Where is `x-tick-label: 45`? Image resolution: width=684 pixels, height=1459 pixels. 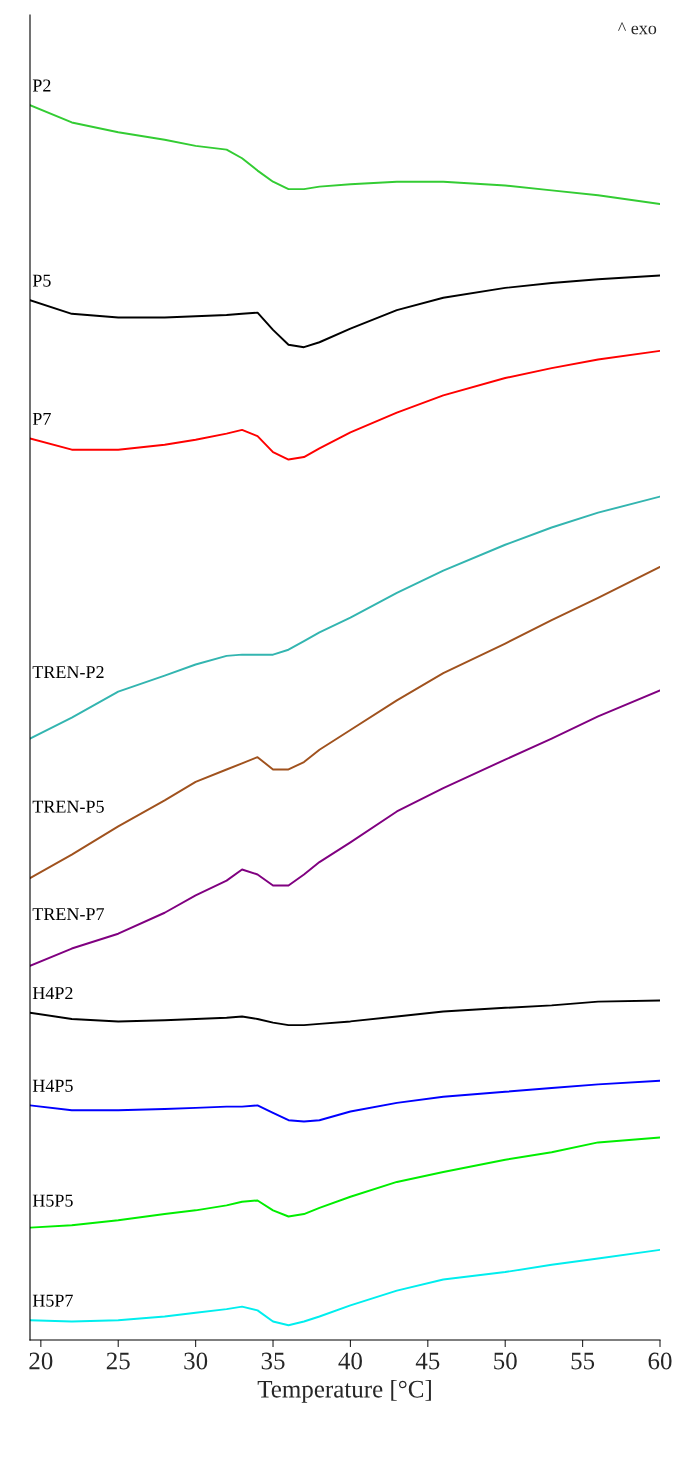 x-tick-label: 45 is located at coordinates (427, 1361).